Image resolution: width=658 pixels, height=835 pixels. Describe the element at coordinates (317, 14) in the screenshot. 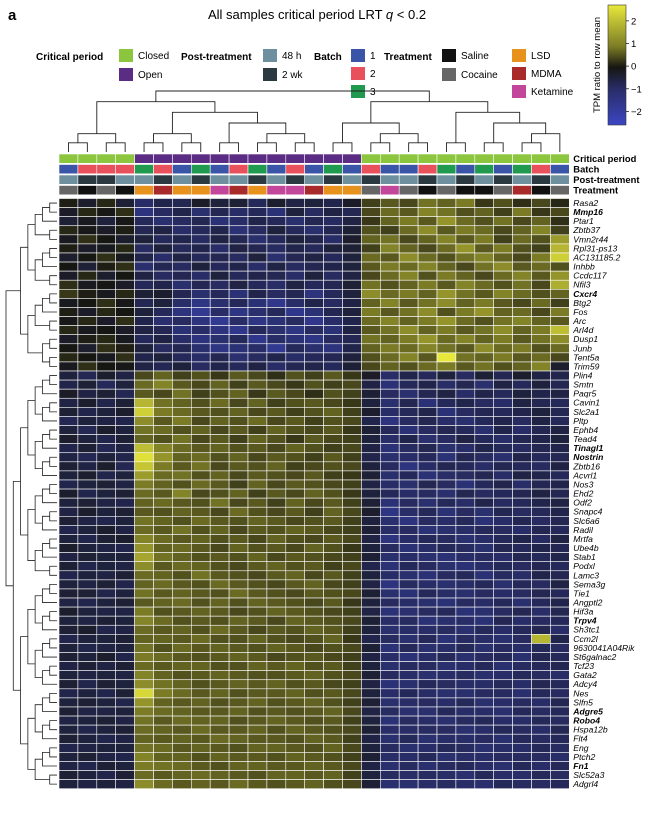

I see `chart-title: All samples critical period LRT q < 0.2` at that location.